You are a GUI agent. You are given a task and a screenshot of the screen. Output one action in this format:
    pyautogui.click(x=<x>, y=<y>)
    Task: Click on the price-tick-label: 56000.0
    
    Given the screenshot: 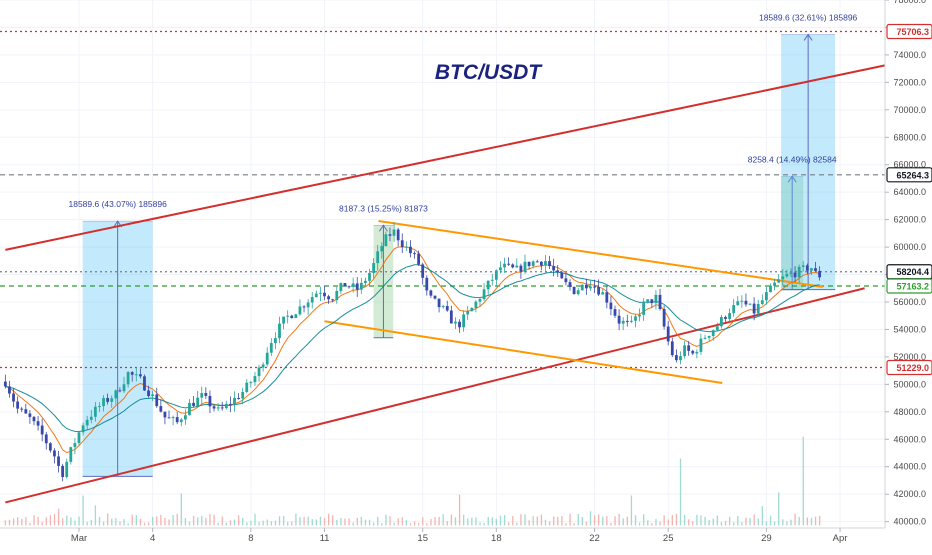 What is the action you would take?
    pyautogui.click(x=909, y=302)
    